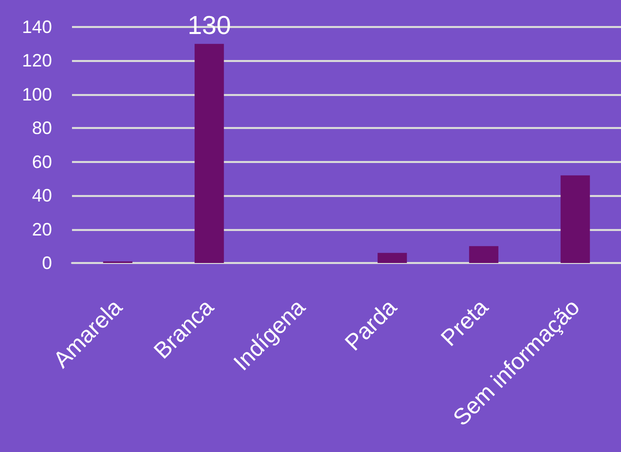 This screenshot has width=621, height=452. What do you see at coordinates (42, 128) in the screenshot?
I see `y-tick-label: 80` at bounding box center [42, 128].